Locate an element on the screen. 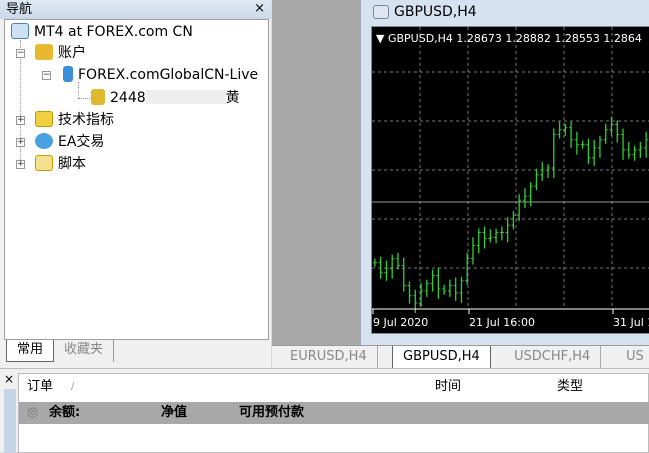 The image size is (649, 453). time-label: 9 Jul 2020 is located at coordinates (400, 322).